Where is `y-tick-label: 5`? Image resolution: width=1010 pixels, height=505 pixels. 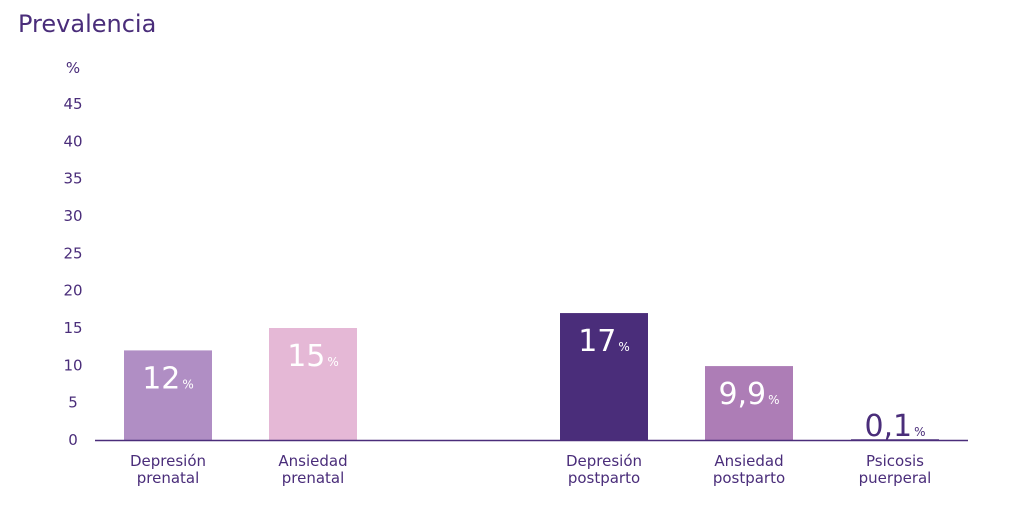
y-tick-label: 5 is located at coordinates (73, 403).